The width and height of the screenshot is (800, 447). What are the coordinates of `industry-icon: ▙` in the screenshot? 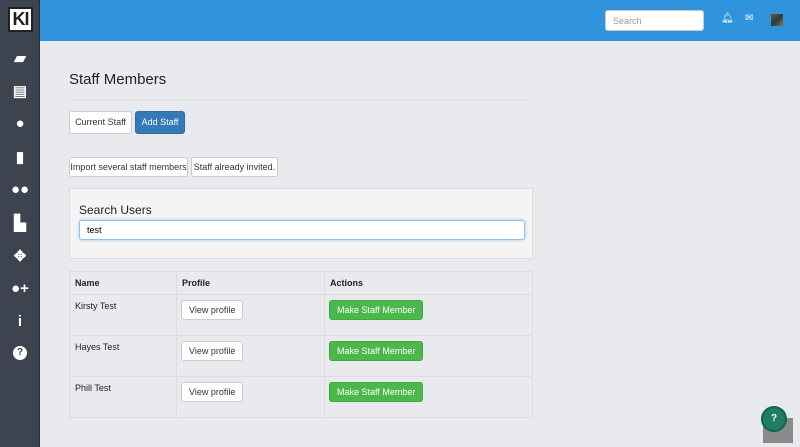 It's located at (20, 223).